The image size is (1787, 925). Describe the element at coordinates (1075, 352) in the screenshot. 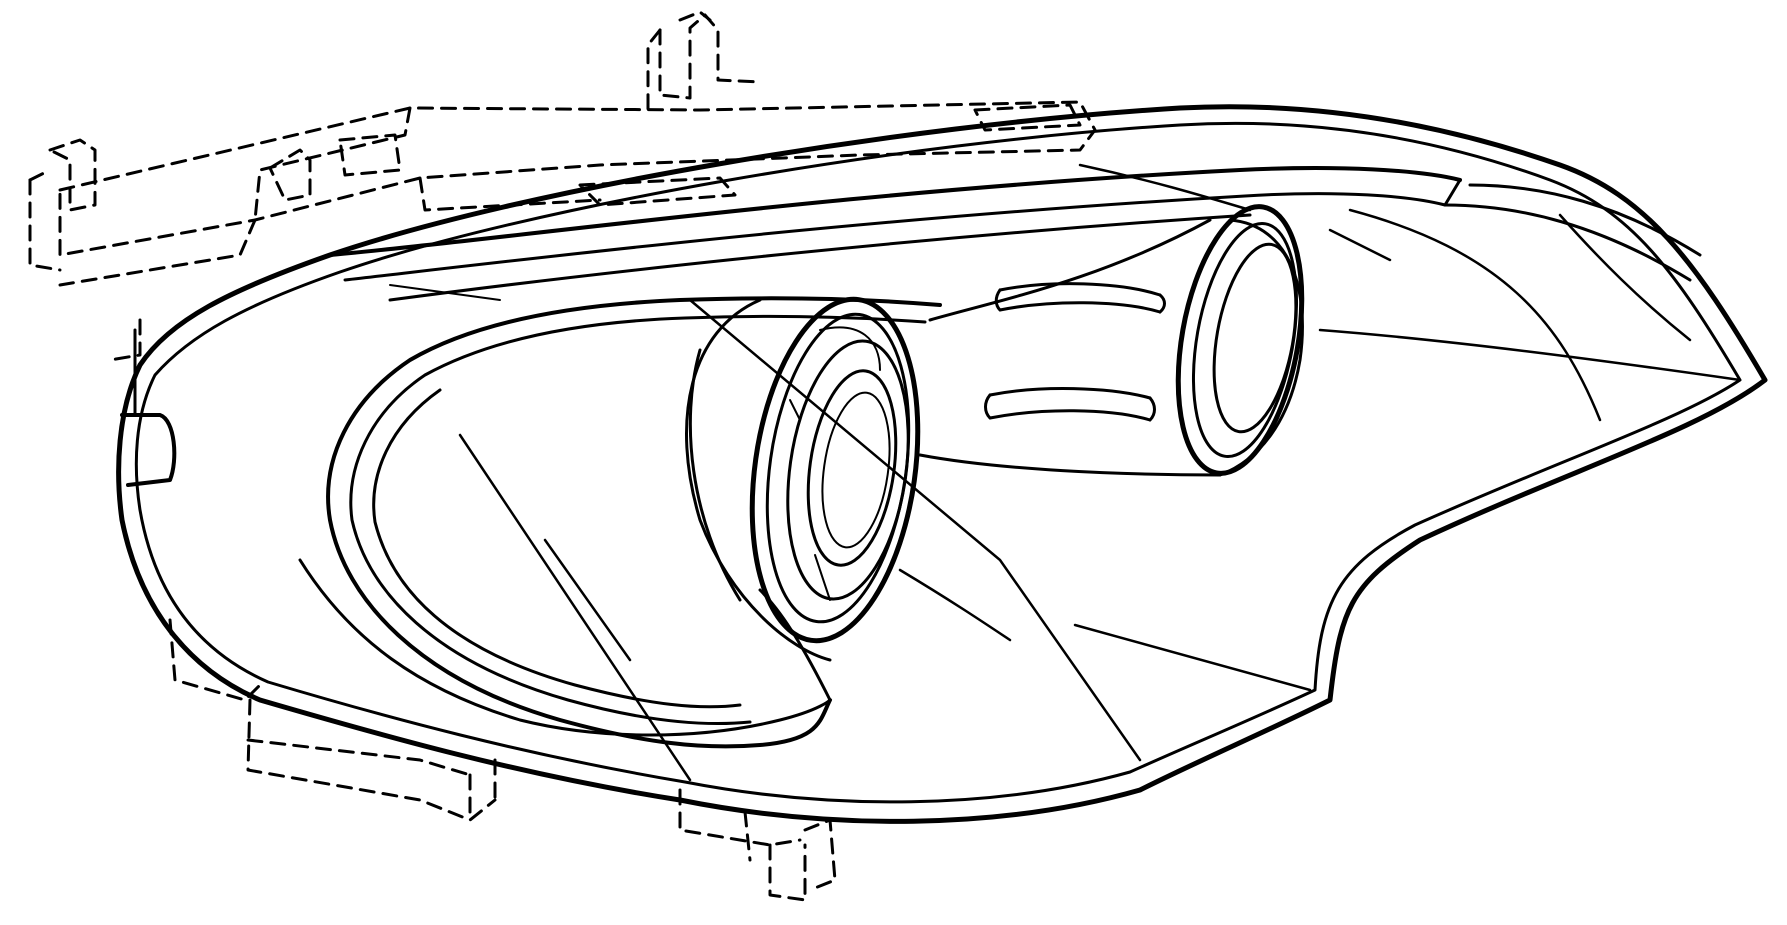

I see `center-slots` at that location.